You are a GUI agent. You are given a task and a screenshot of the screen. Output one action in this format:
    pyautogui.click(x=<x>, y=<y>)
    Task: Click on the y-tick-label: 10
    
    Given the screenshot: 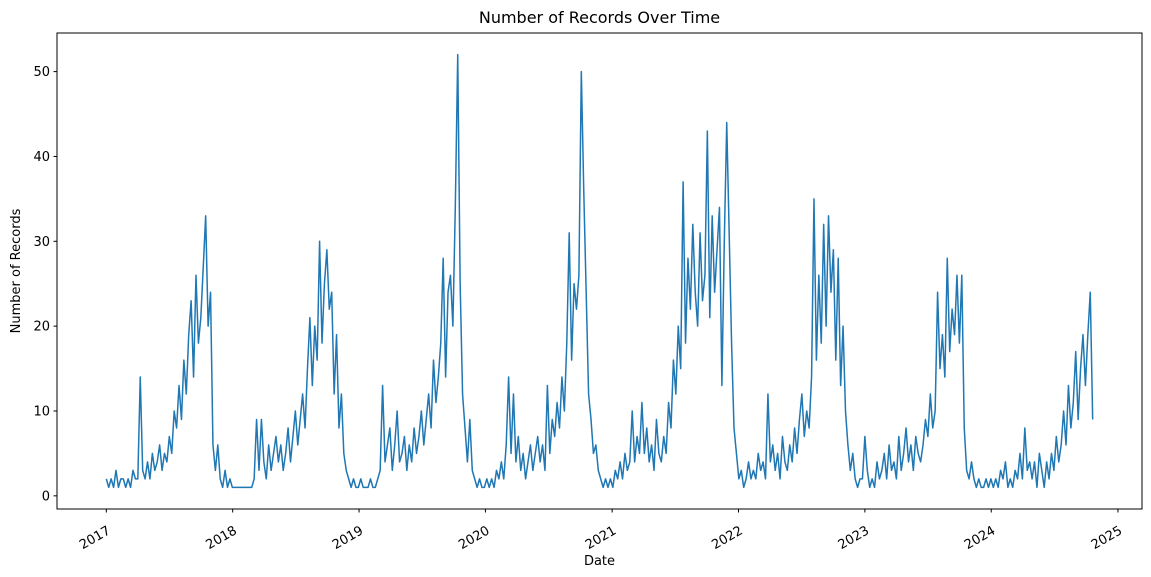 What is the action you would take?
    pyautogui.click(x=41, y=412)
    